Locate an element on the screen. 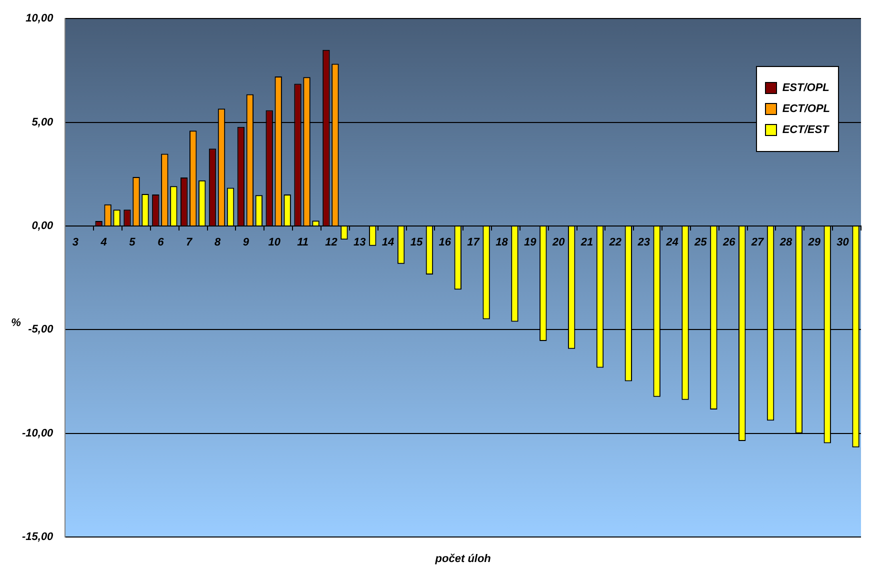 This screenshot has width=869, height=565. x-tick-label: 20 is located at coordinates (558, 242).